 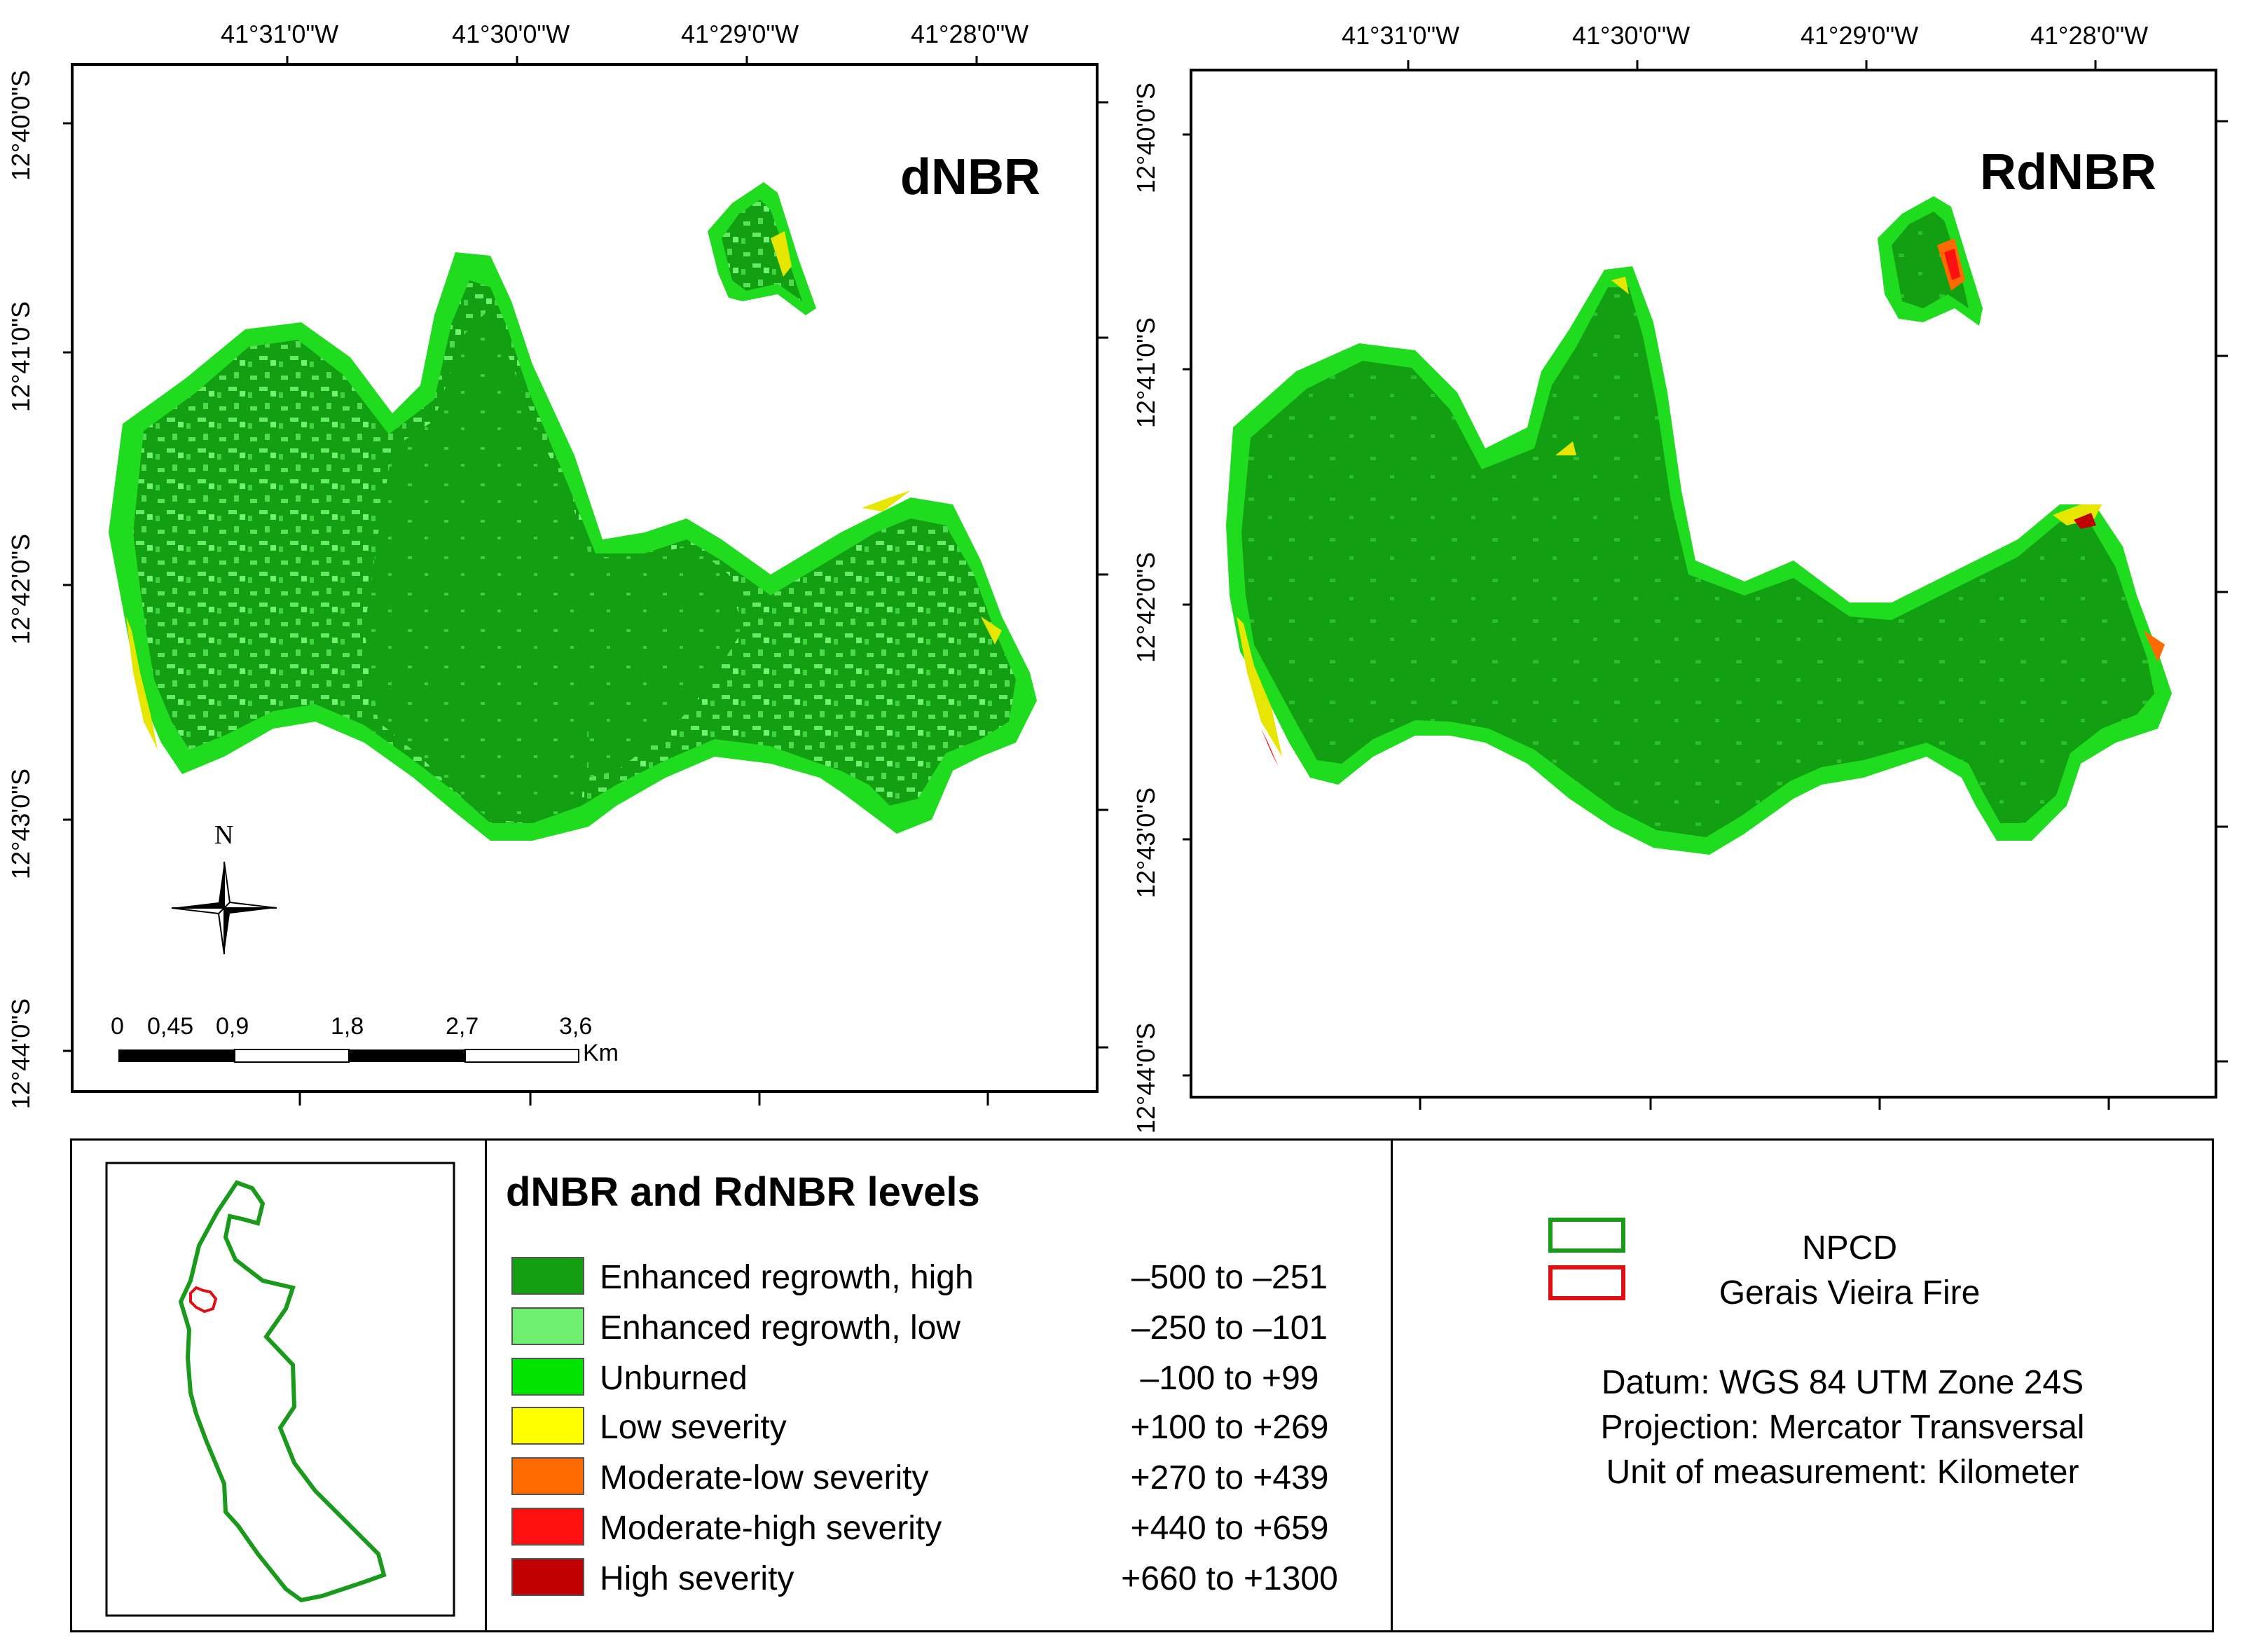 I want to click on legend-row: High severity +660 to +1300, so click(x=931, y=1577).